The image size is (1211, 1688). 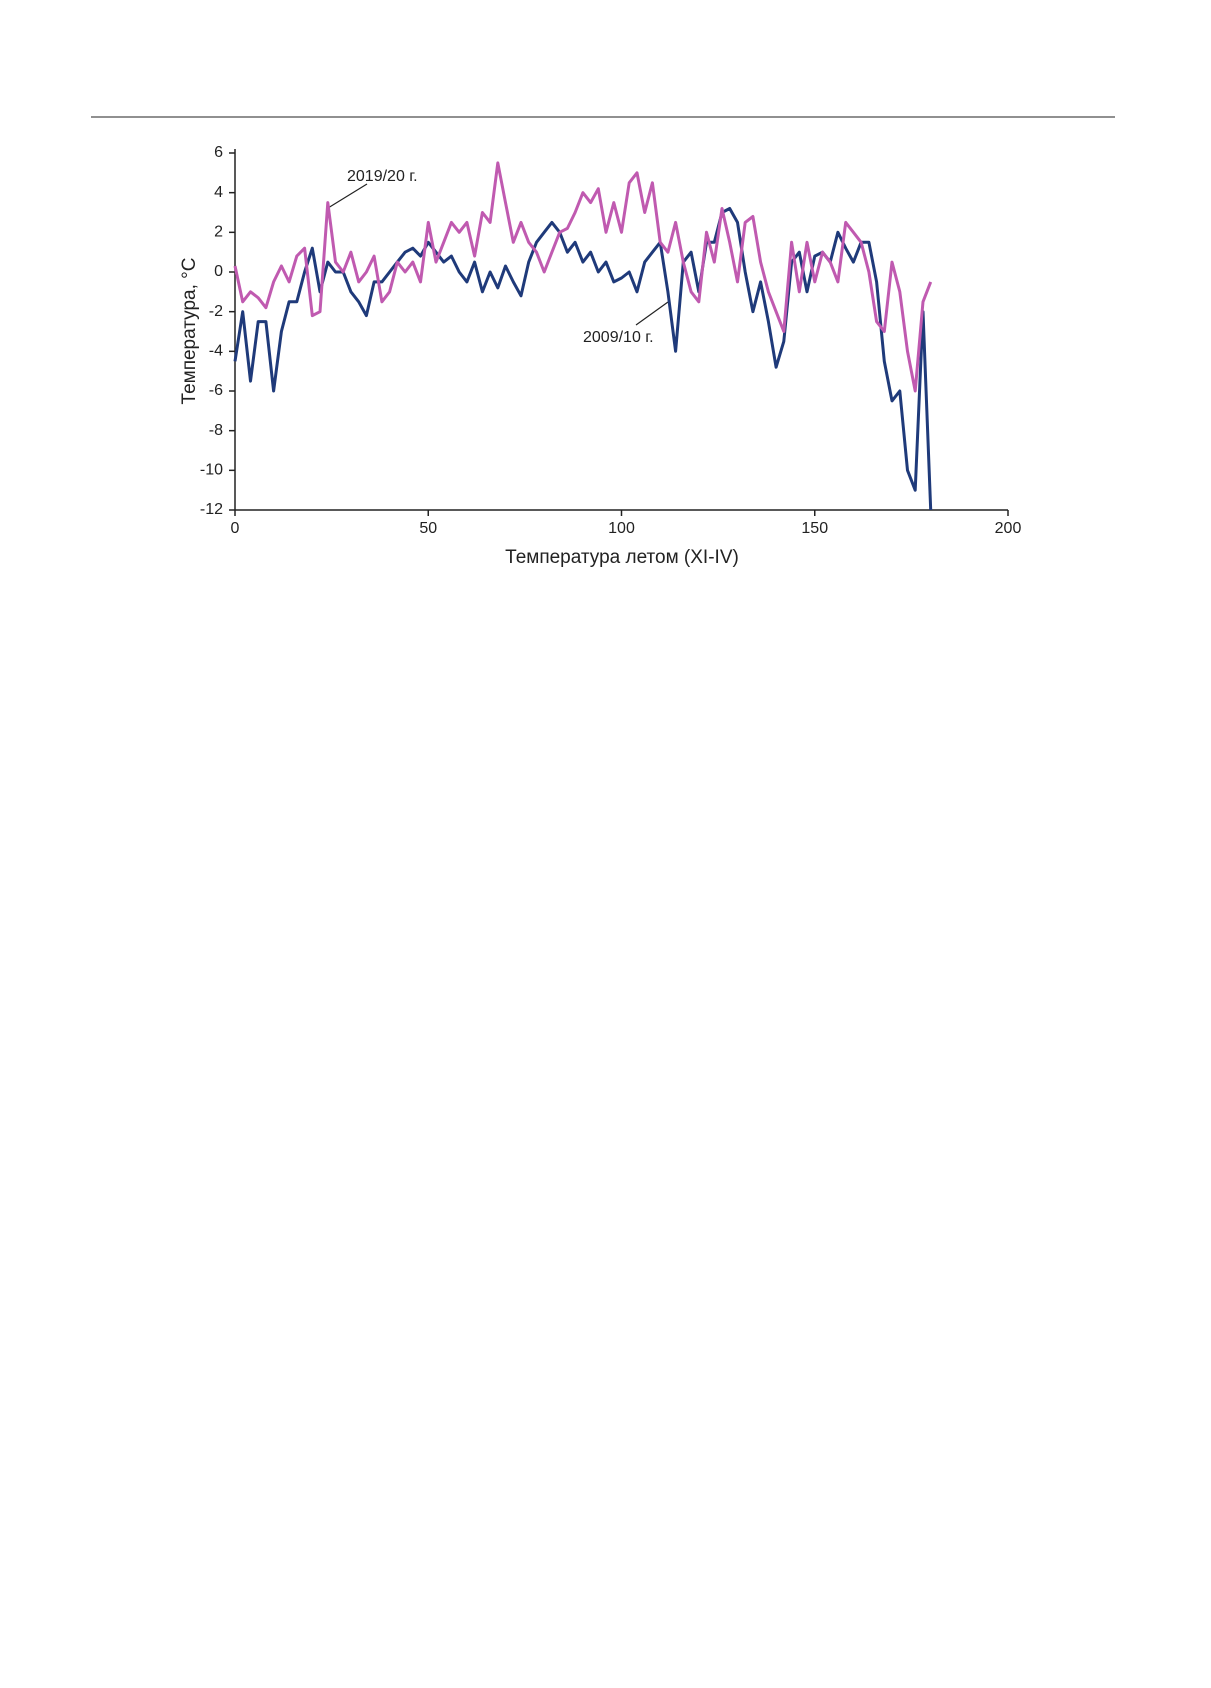 What do you see at coordinates (1008, 528) in the screenshot?
I see `x-tick-label: 200` at bounding box center [1008, 528].